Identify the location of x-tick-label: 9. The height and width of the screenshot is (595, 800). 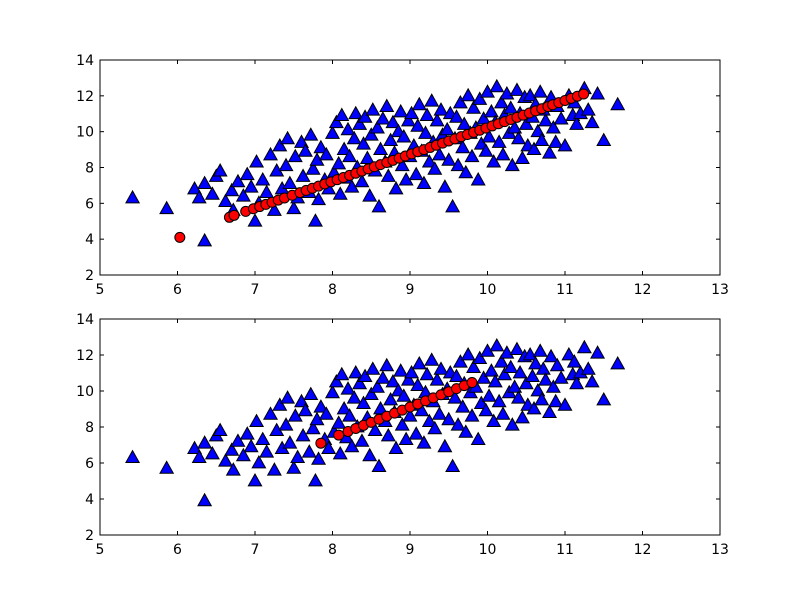
(410, 550).